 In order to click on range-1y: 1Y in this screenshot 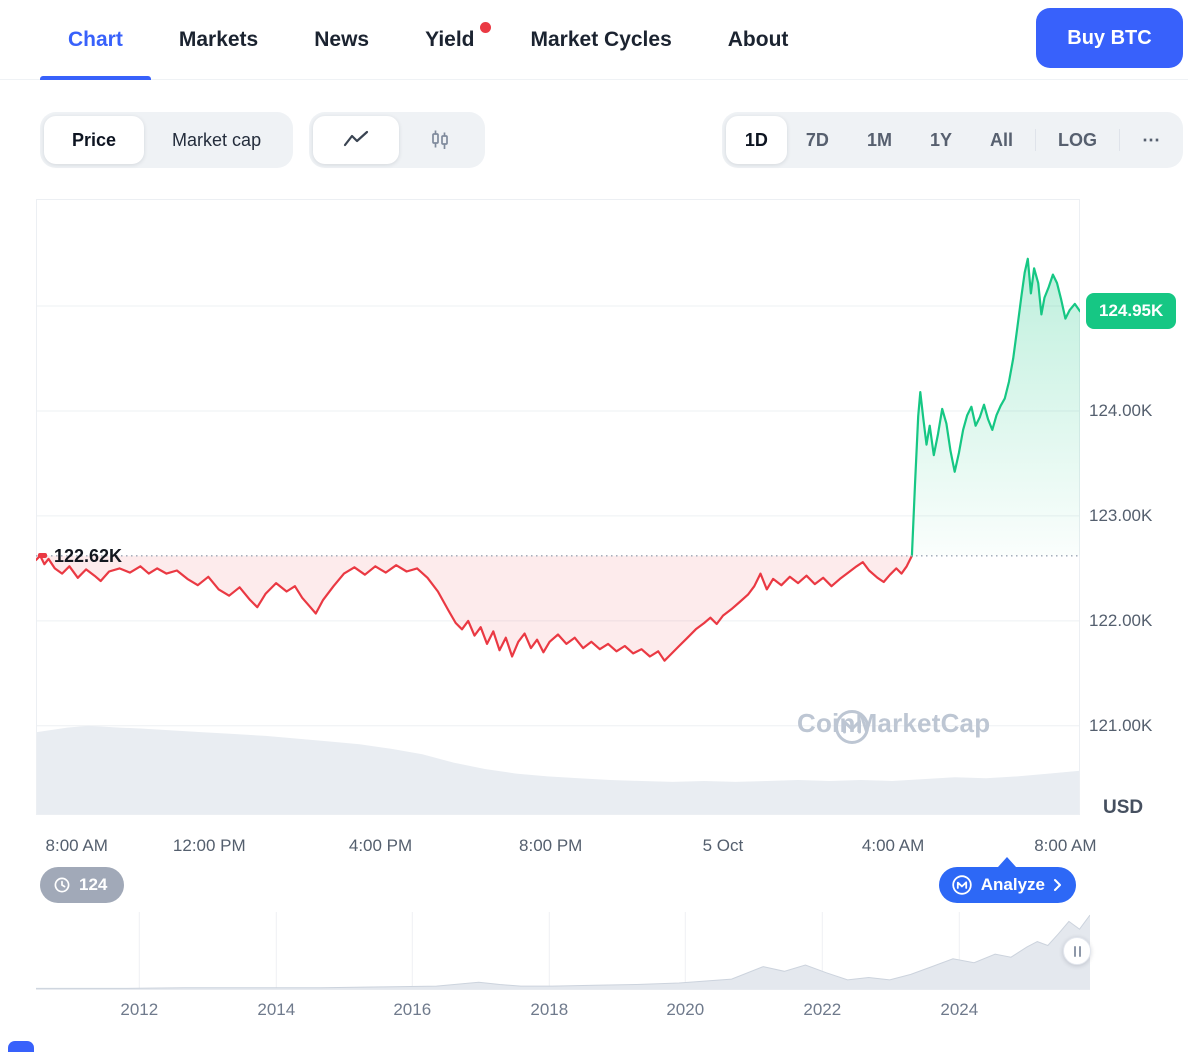, I will do `click(940, 139)`.